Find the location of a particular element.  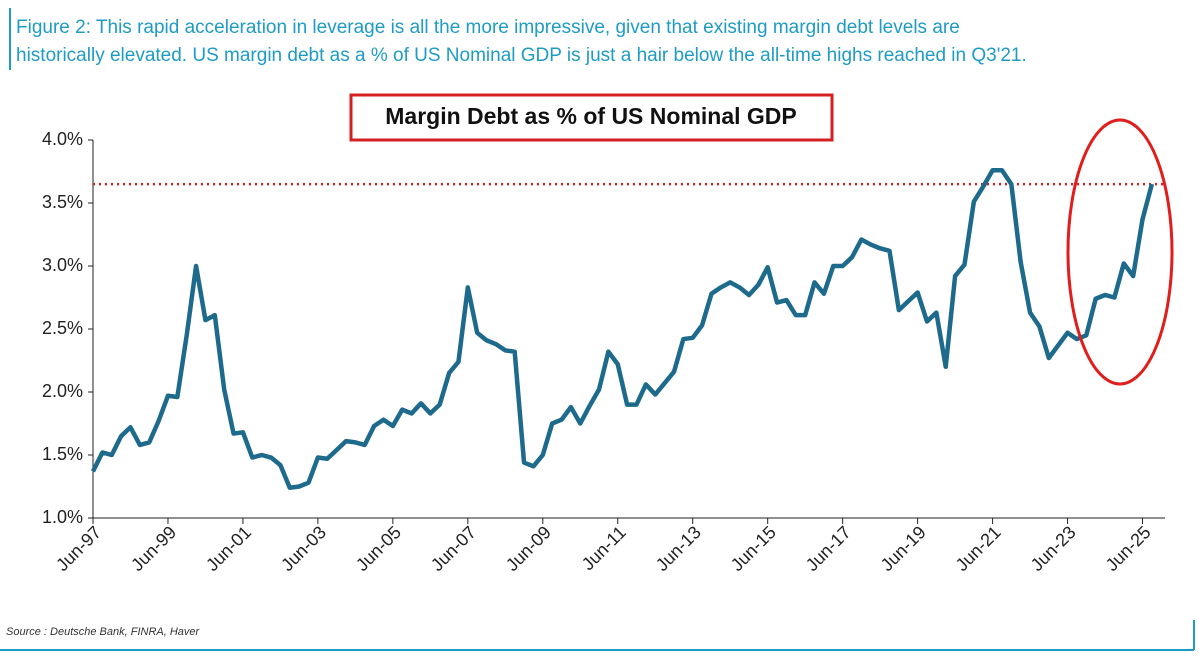

x-tick-label: Jun-11 is located at coordinates (604, 548).